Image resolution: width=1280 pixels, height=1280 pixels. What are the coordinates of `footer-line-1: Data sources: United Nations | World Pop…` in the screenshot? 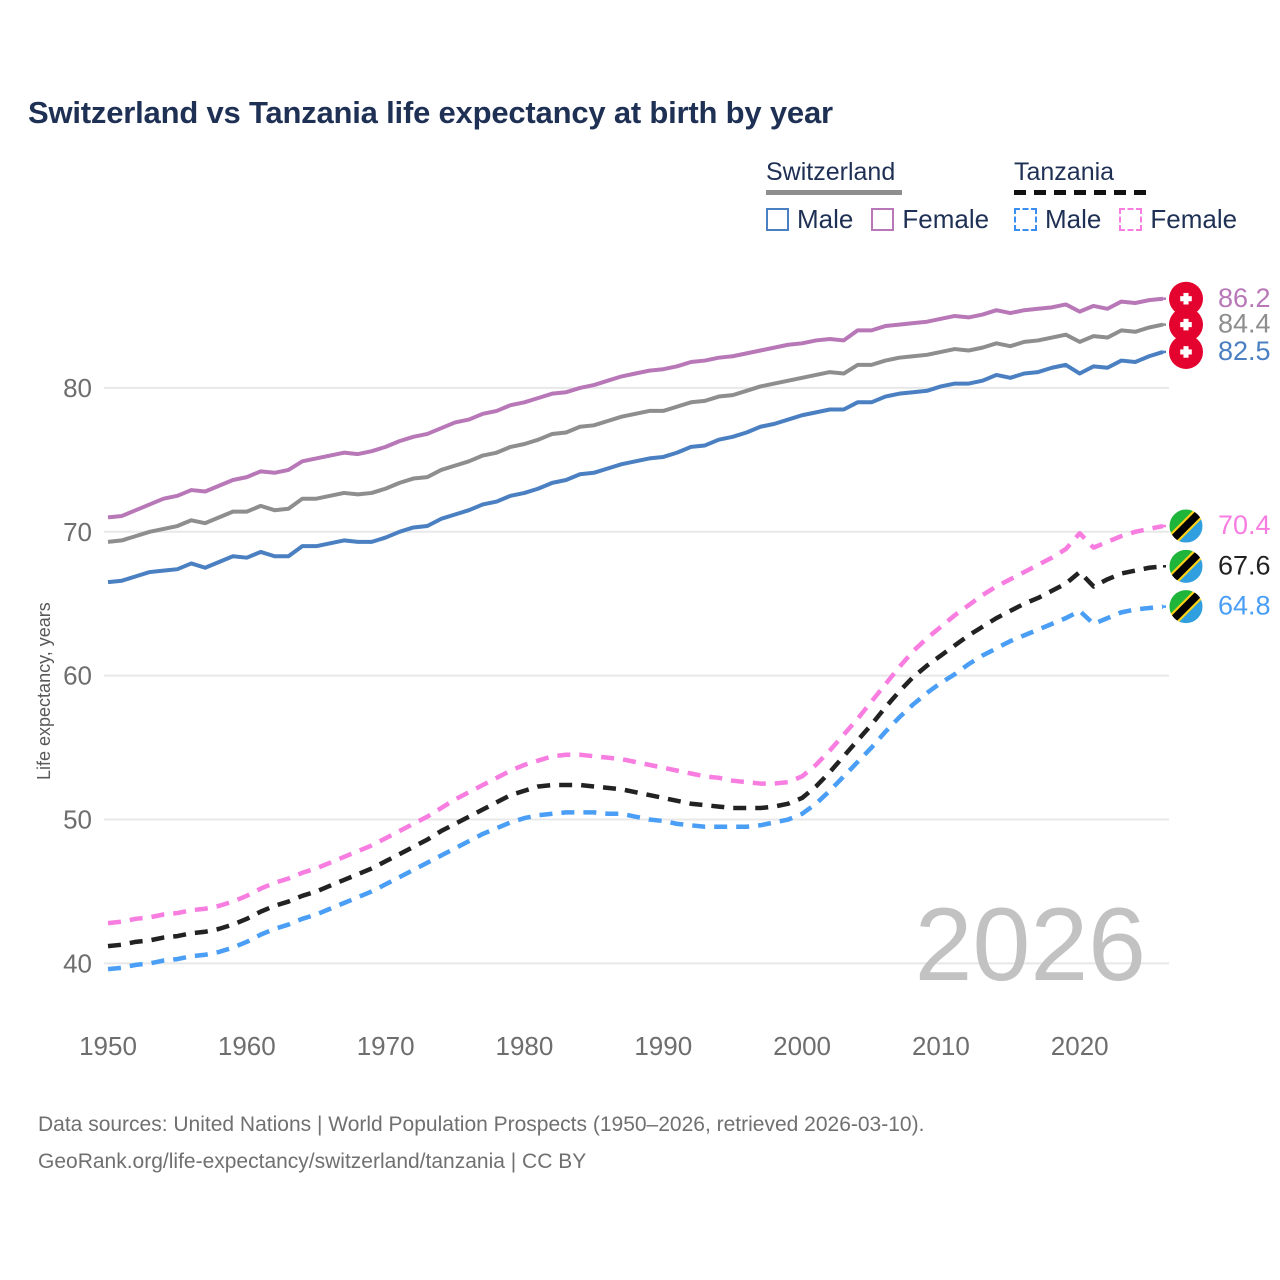 It's located at (481, 1124).